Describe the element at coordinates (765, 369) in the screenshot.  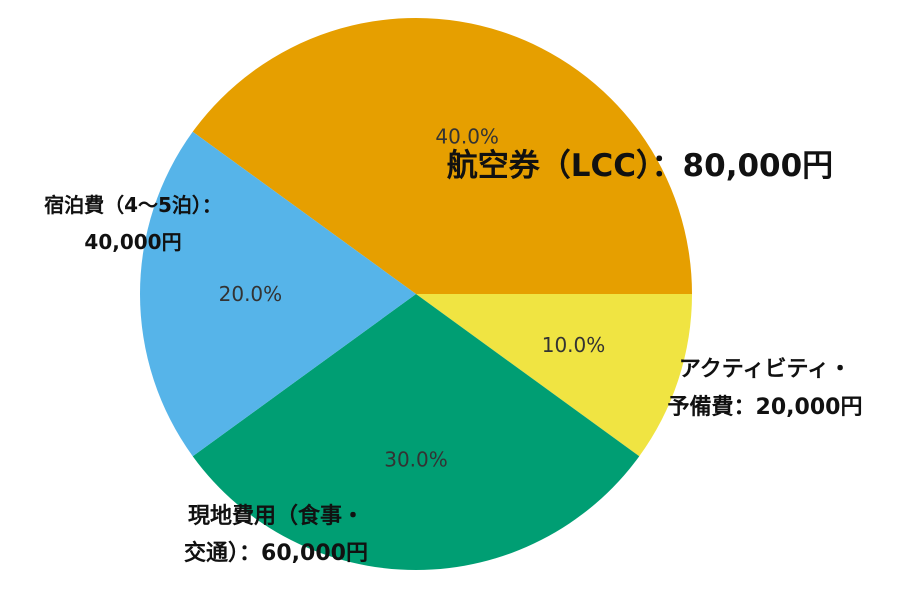
I see `slice-category-label: アクティビティ・` at that location.